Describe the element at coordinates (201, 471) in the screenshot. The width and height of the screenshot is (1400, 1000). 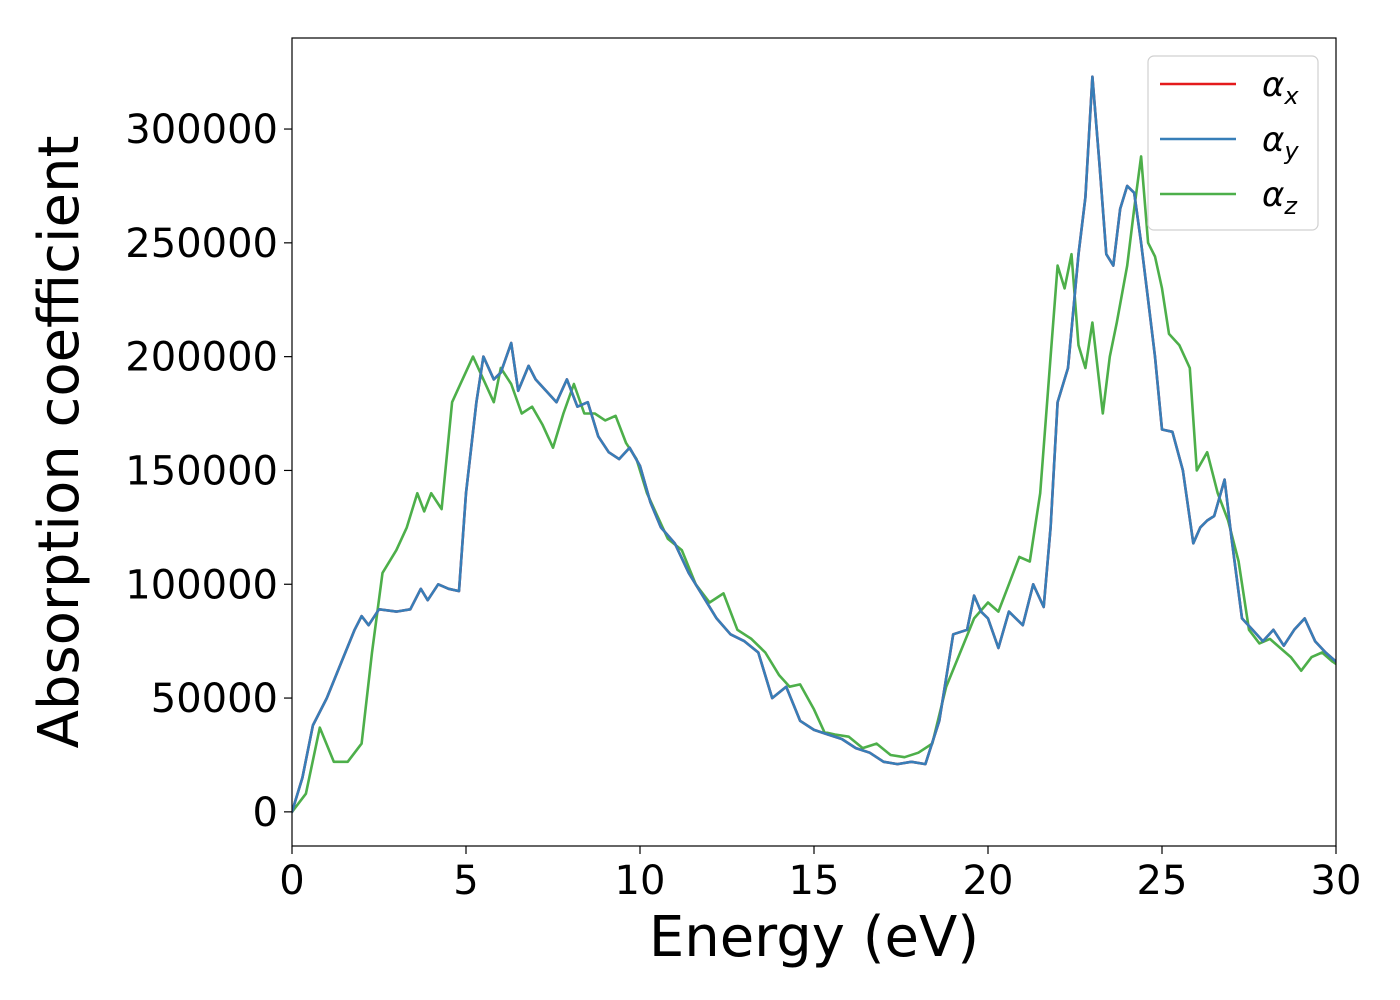
I see `y-tick-label: 150000` at that location.